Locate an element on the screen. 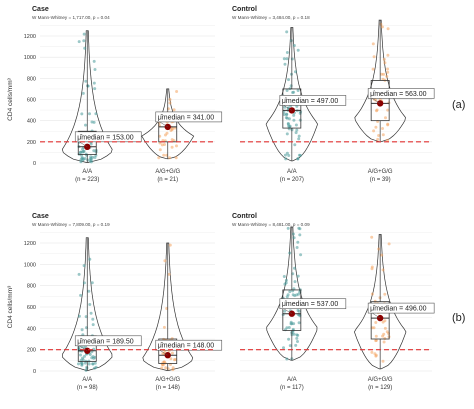 This screenshot has height=409, width=474. group-0: μ̂median = 153.00 A/A (n = 223) is located at coordinates (101, 106).